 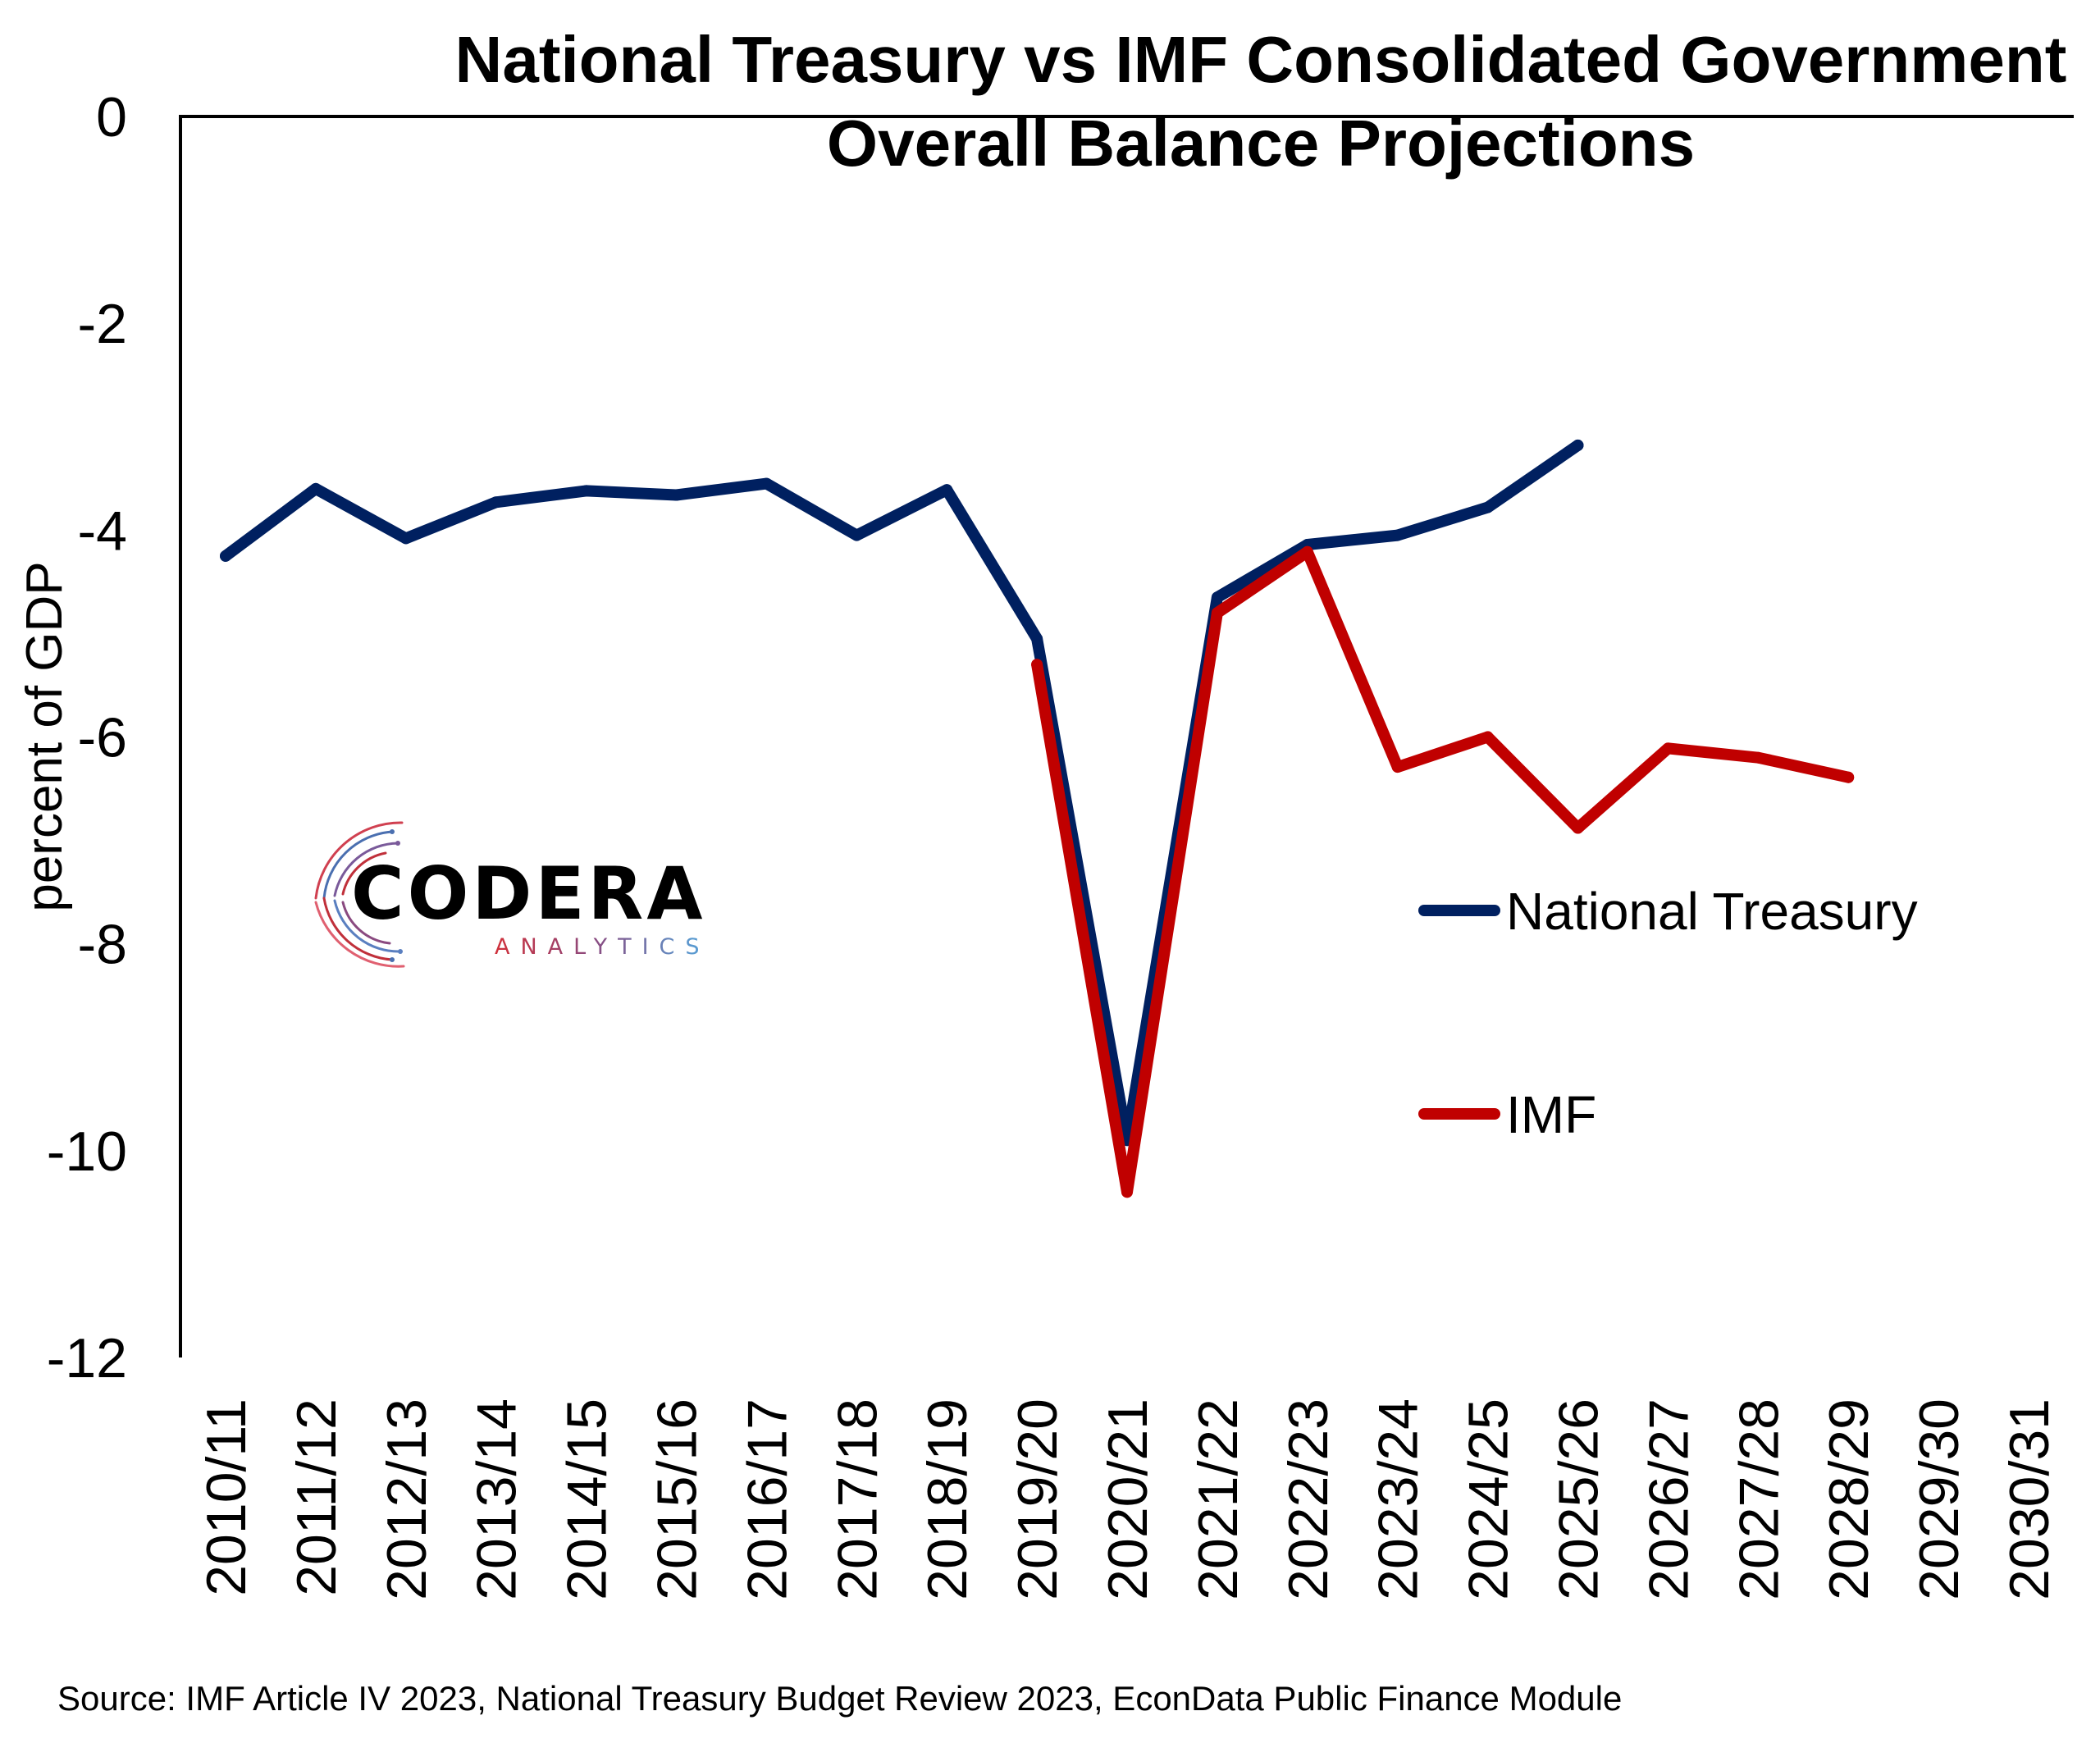 What do you see at coordinates (1579, 1499) in the screenshot?
I see `x-tick-label: 2025/26` at bounding box center [1579, 1499].